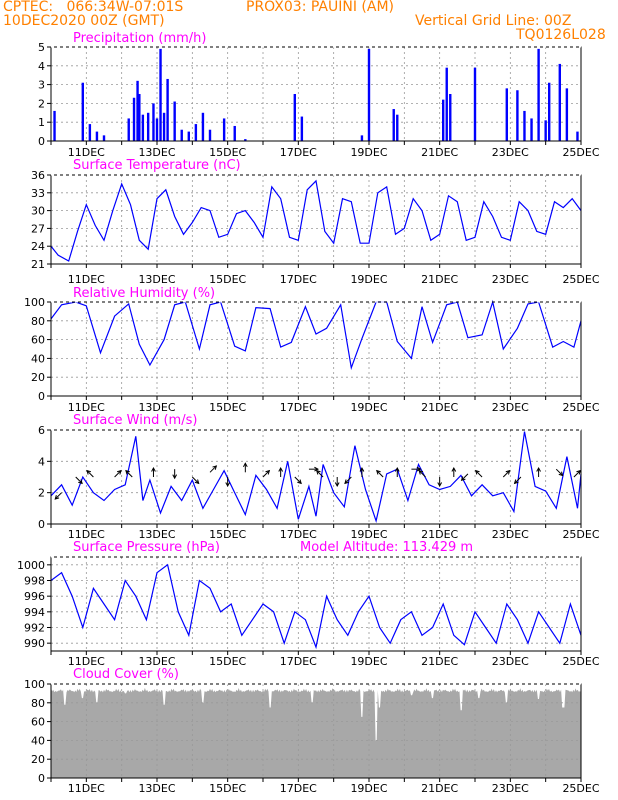  What do you see at coordinates (146, 547) in the screenshot?
I see `panel-title: Surface Pressure (hPa)` at bounding box center [146, 547].